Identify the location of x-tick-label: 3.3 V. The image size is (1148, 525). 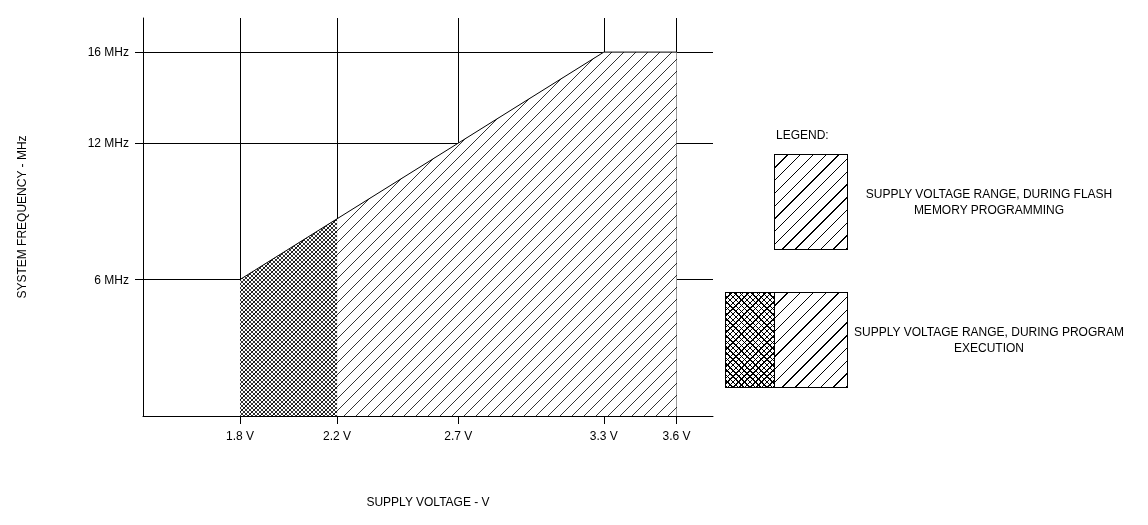
(603, 436).